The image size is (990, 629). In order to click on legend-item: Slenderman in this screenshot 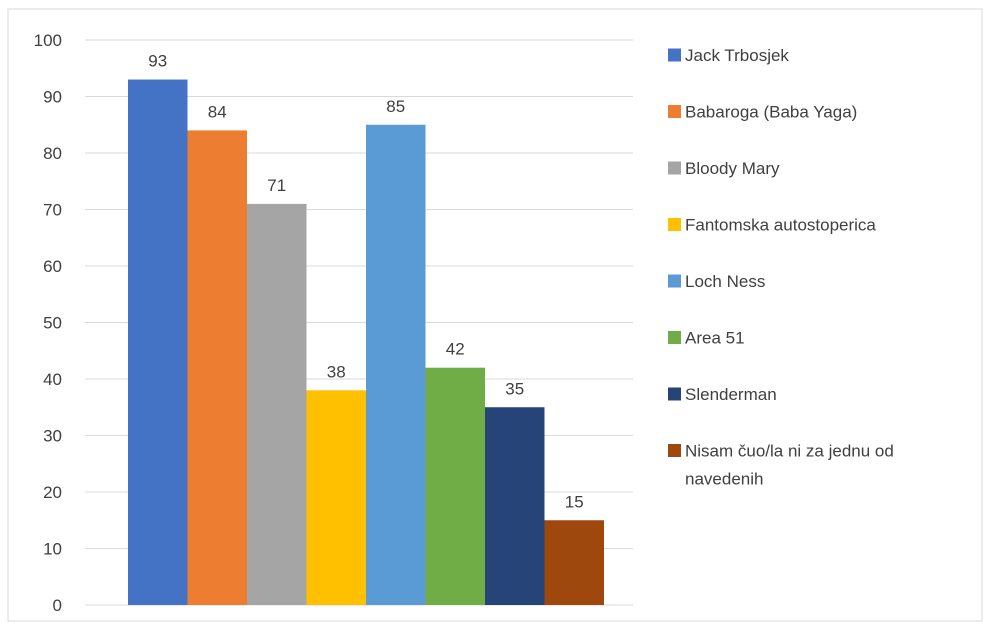, I will do `click(722, 394)`.